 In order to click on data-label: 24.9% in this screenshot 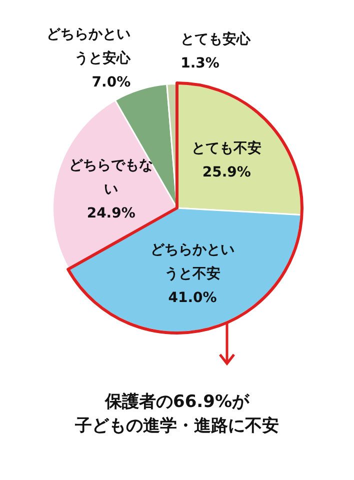, I will do `click(111, 214)`.